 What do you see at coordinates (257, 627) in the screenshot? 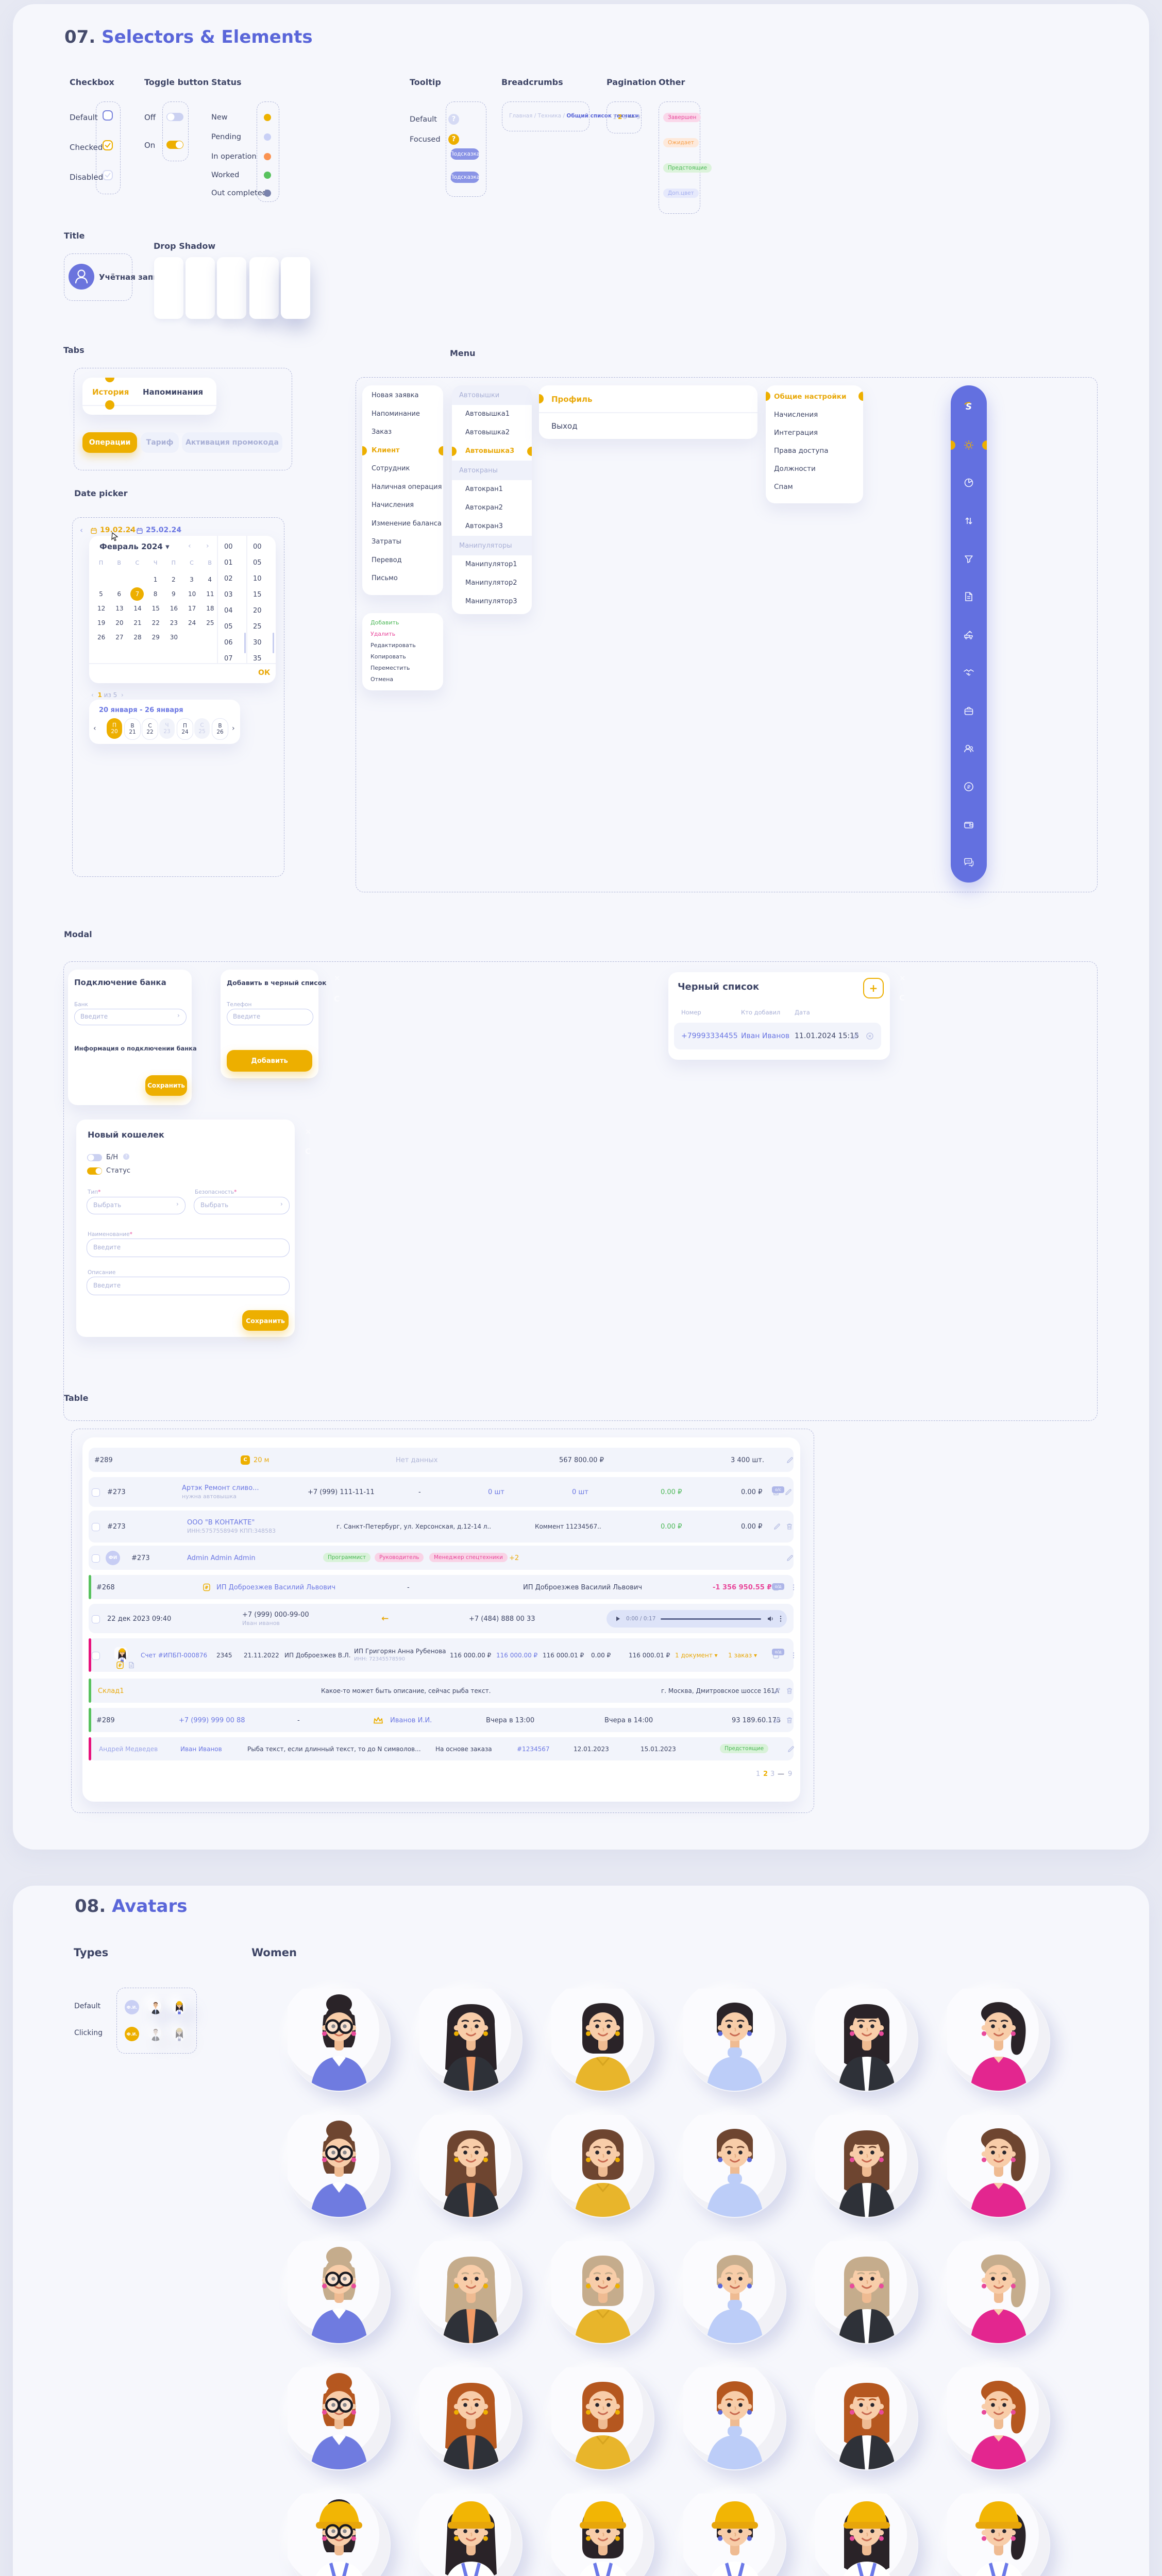
I see `minute-option: 25` at bounding box center [257, 627].